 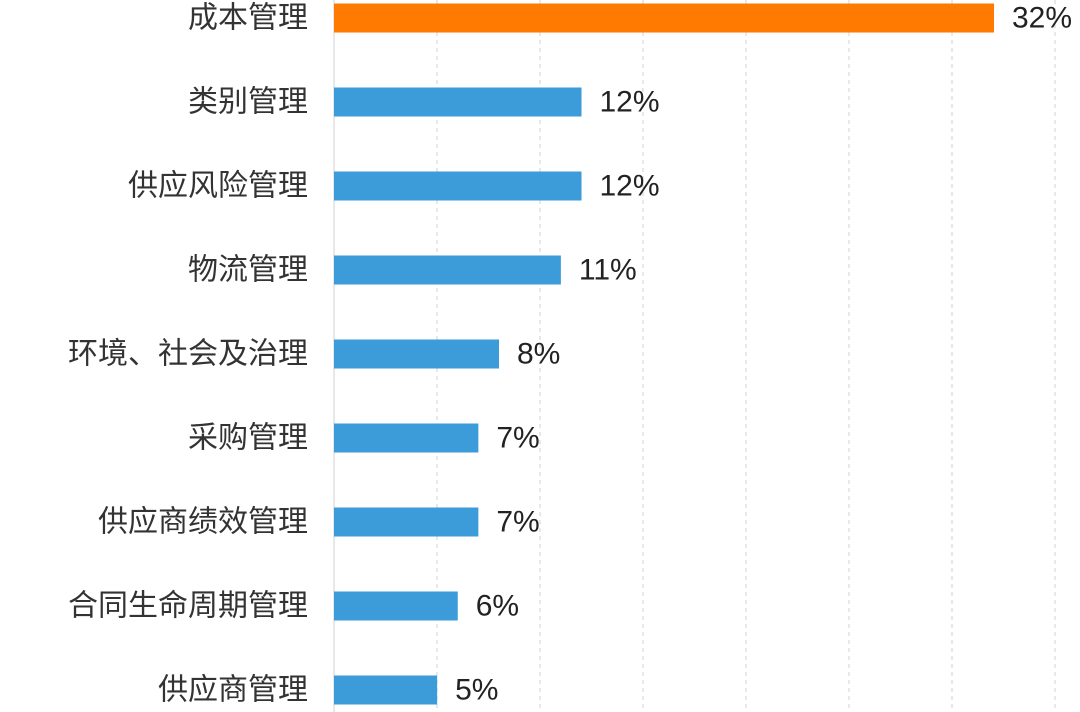 What do you see at coordinates (188, 606) in the screenshot?
I see `category-label: 合同生命周期管理` at bounding box center [188, 606].